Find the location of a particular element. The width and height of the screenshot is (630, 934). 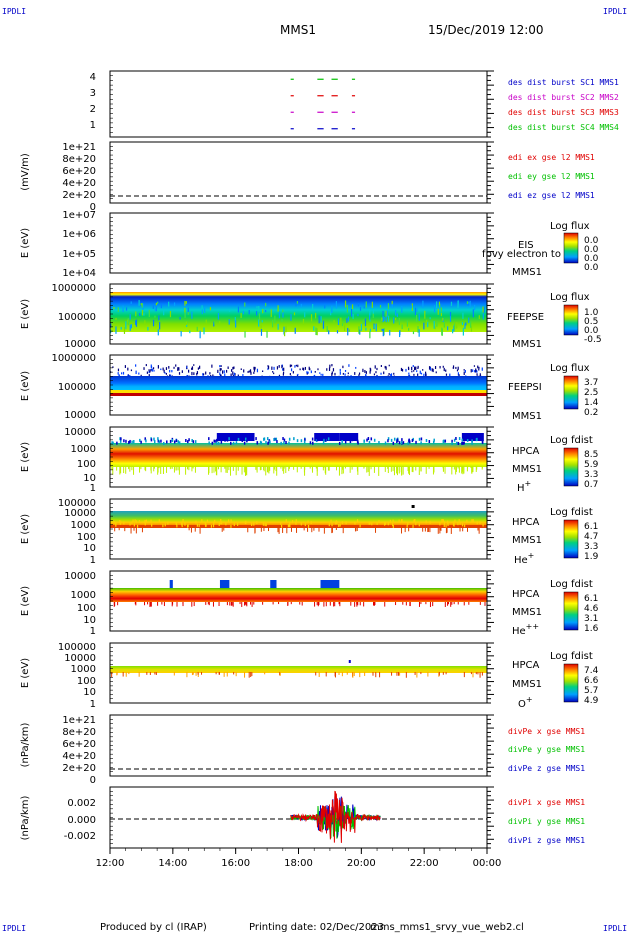

feepsi-ytick: 10000 is located at coordinates (80, 415).